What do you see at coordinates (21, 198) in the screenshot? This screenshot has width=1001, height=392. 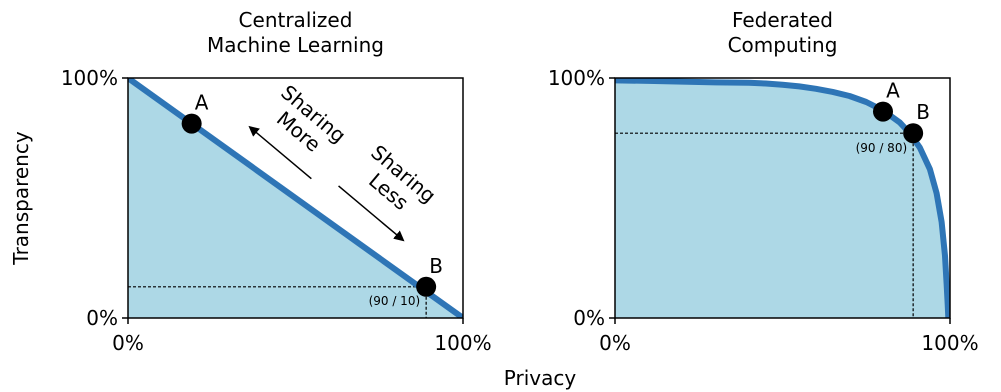 I see `y-axis-label: Transparency` at bounding box center [21, 198].